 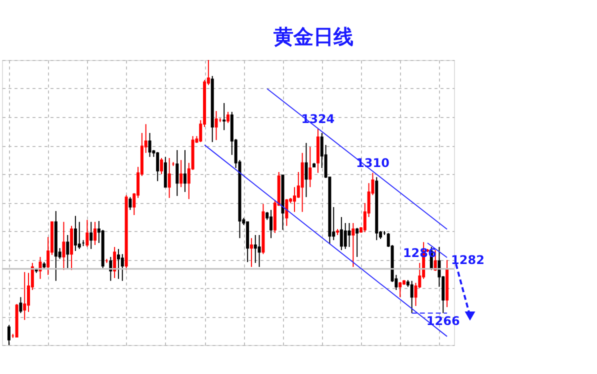 I want to click on annotation: 1282, so click(x=467, y=260).